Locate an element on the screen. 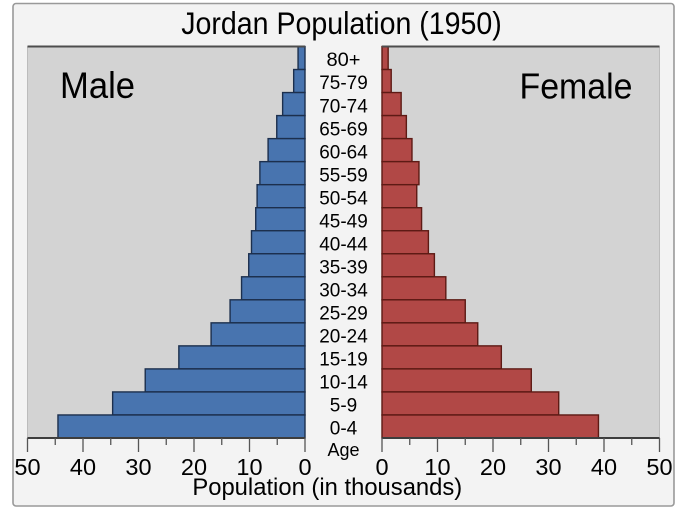 This screenshot has width=683, height=512. svg-text: 25-29 is located at coordinates (343, 314).